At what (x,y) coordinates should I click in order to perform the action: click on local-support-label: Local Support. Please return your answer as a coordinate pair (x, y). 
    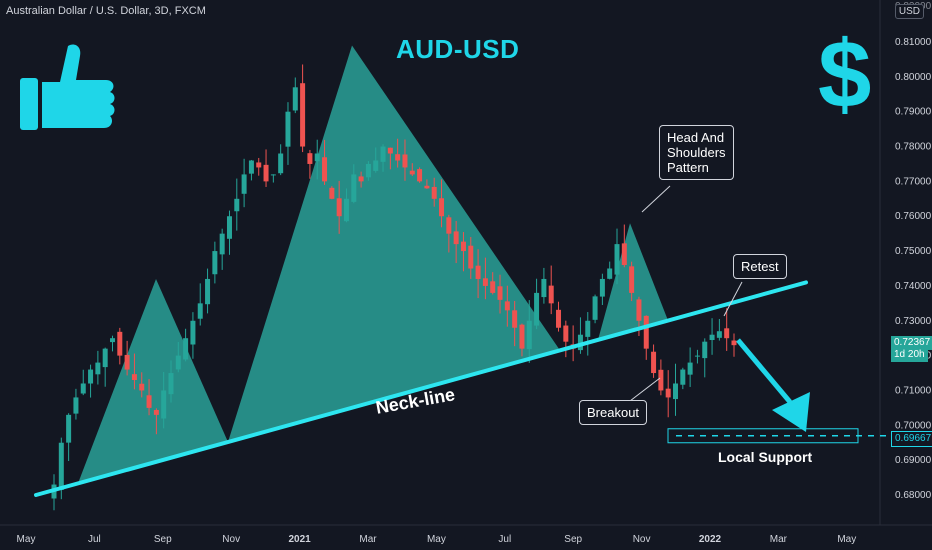
    Looking at the image, I should click on (765, 457).